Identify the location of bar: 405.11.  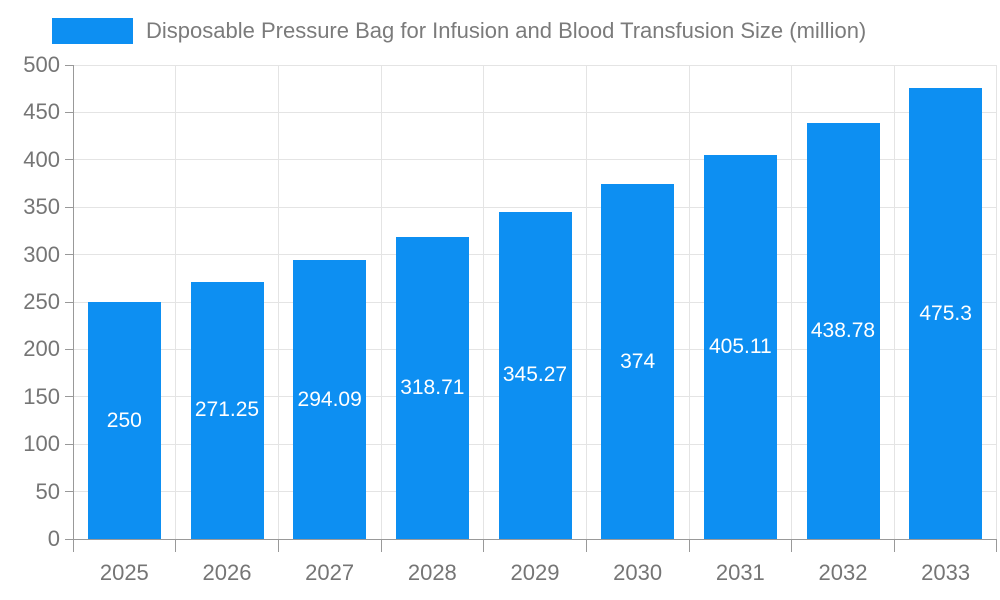
(740, 346).